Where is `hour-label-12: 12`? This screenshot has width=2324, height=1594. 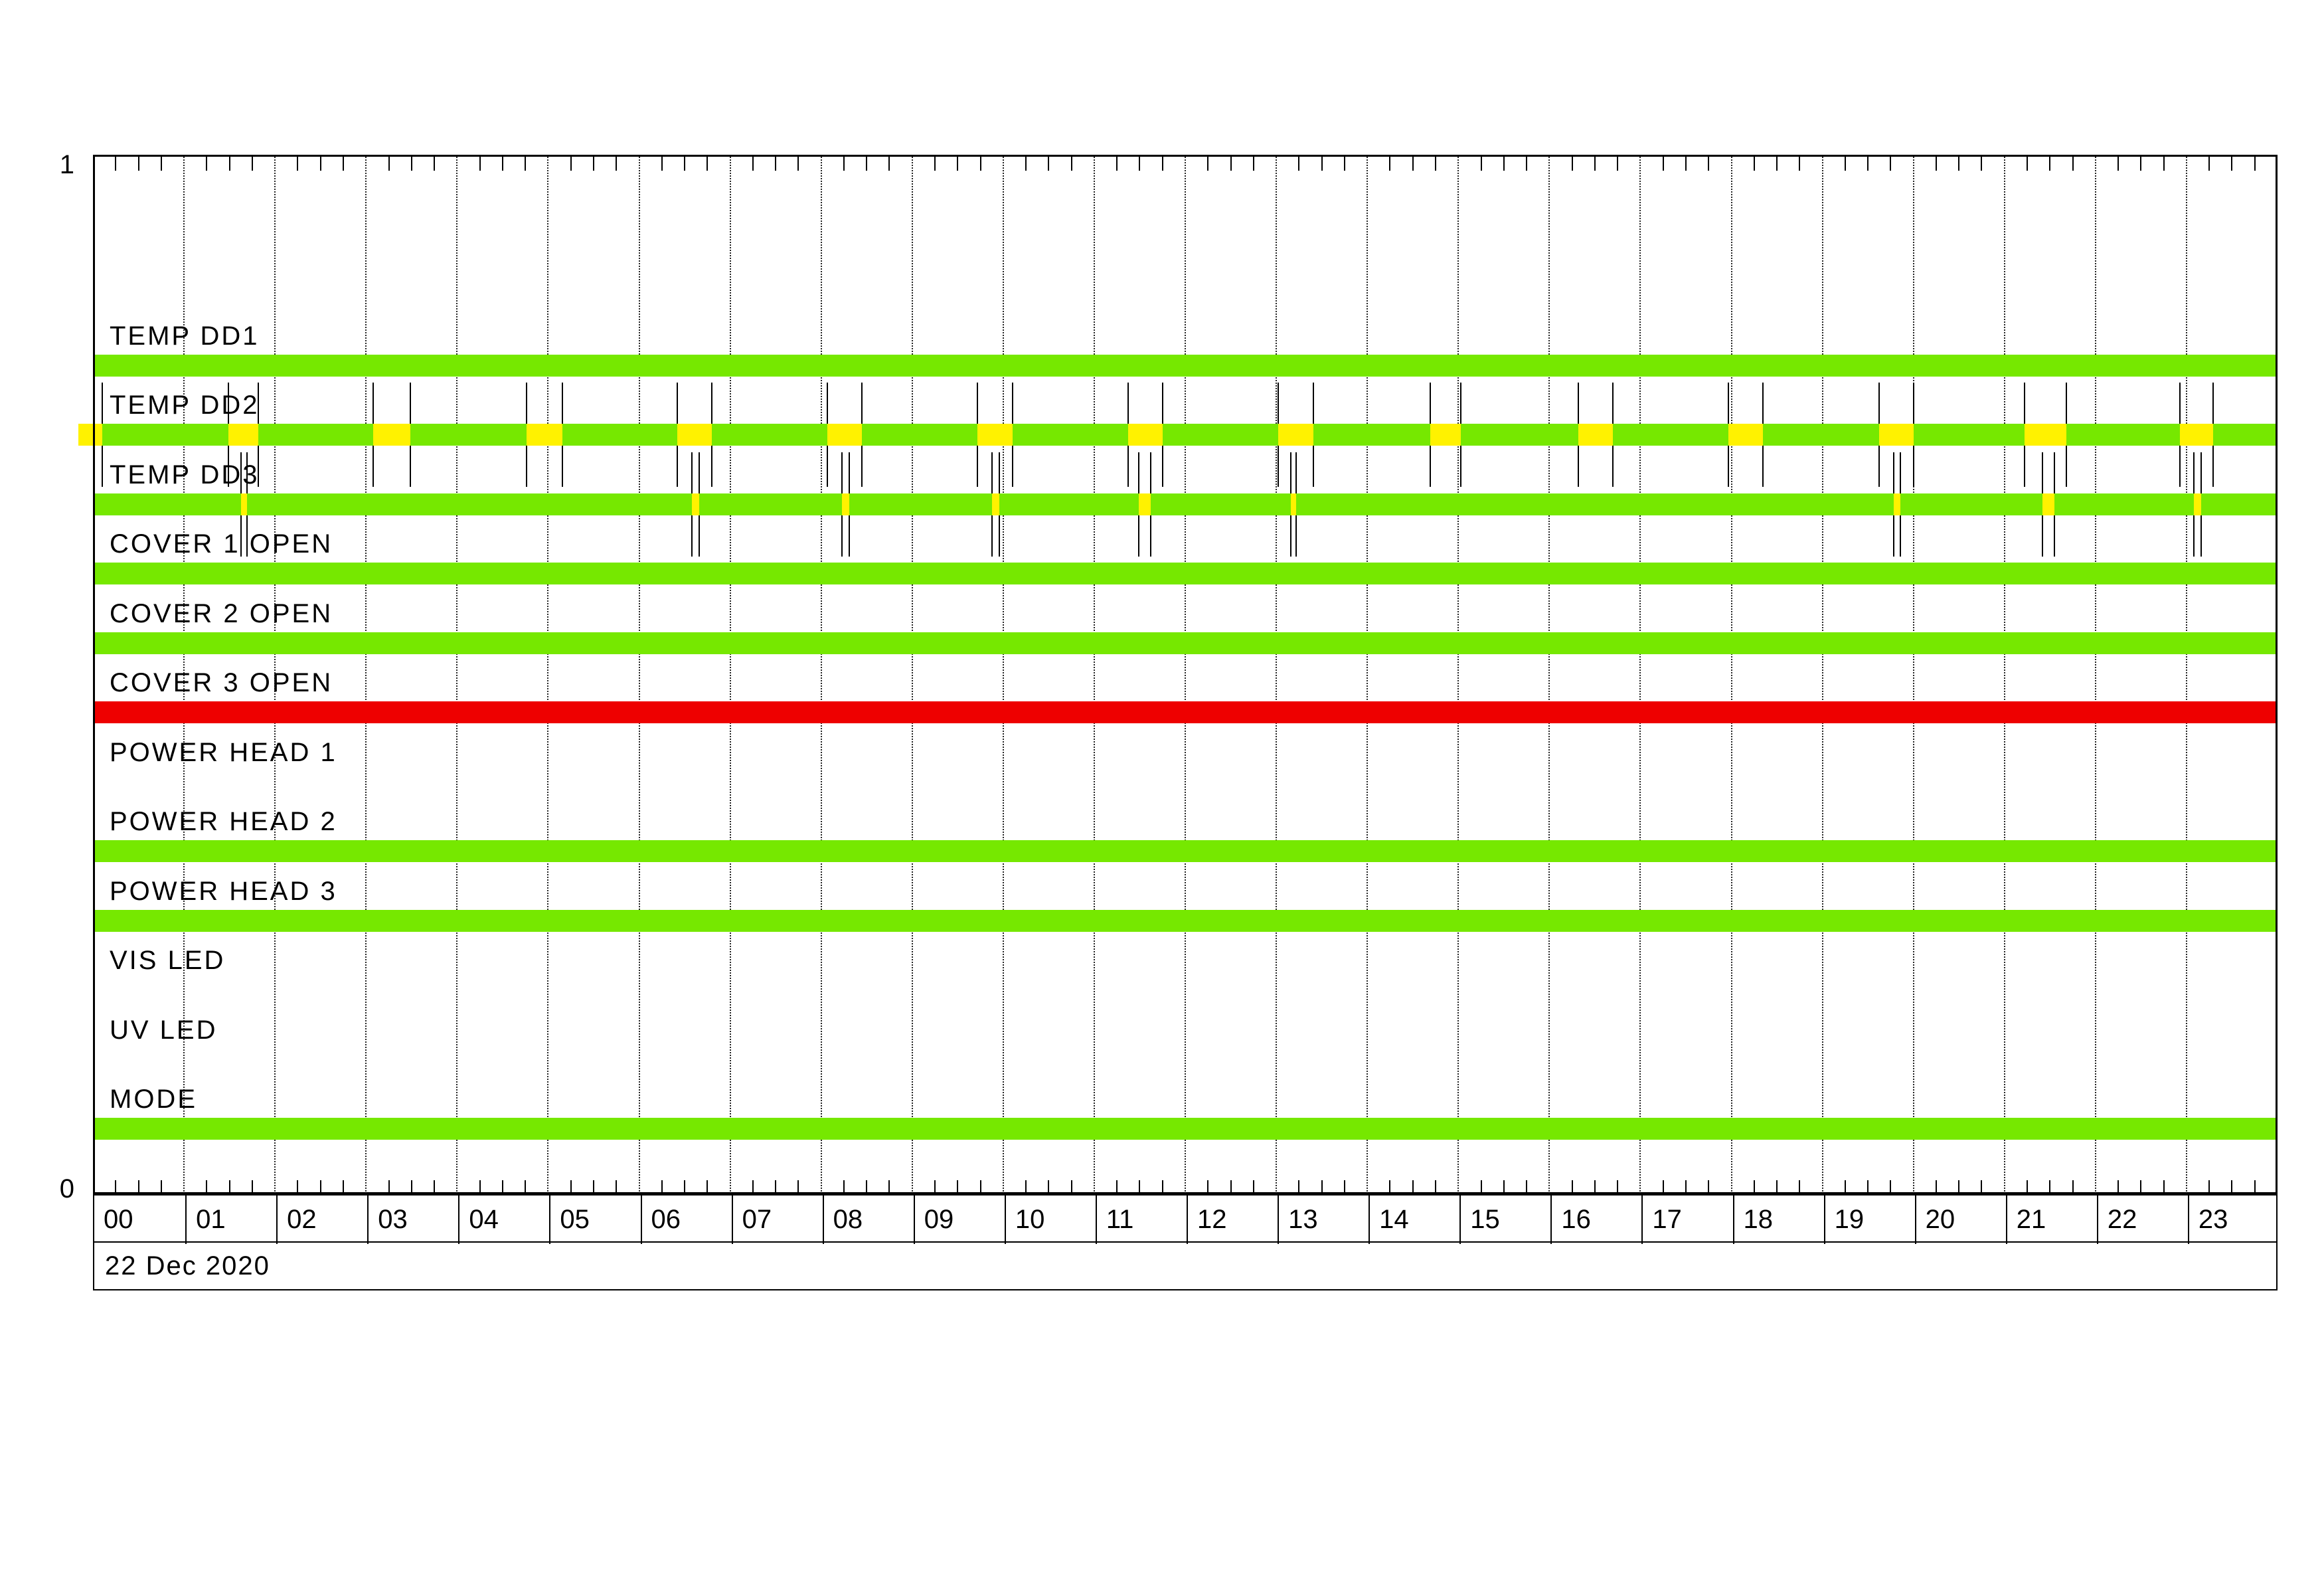
hour-label-12: 12 is located at coordinates (1212, 1219).